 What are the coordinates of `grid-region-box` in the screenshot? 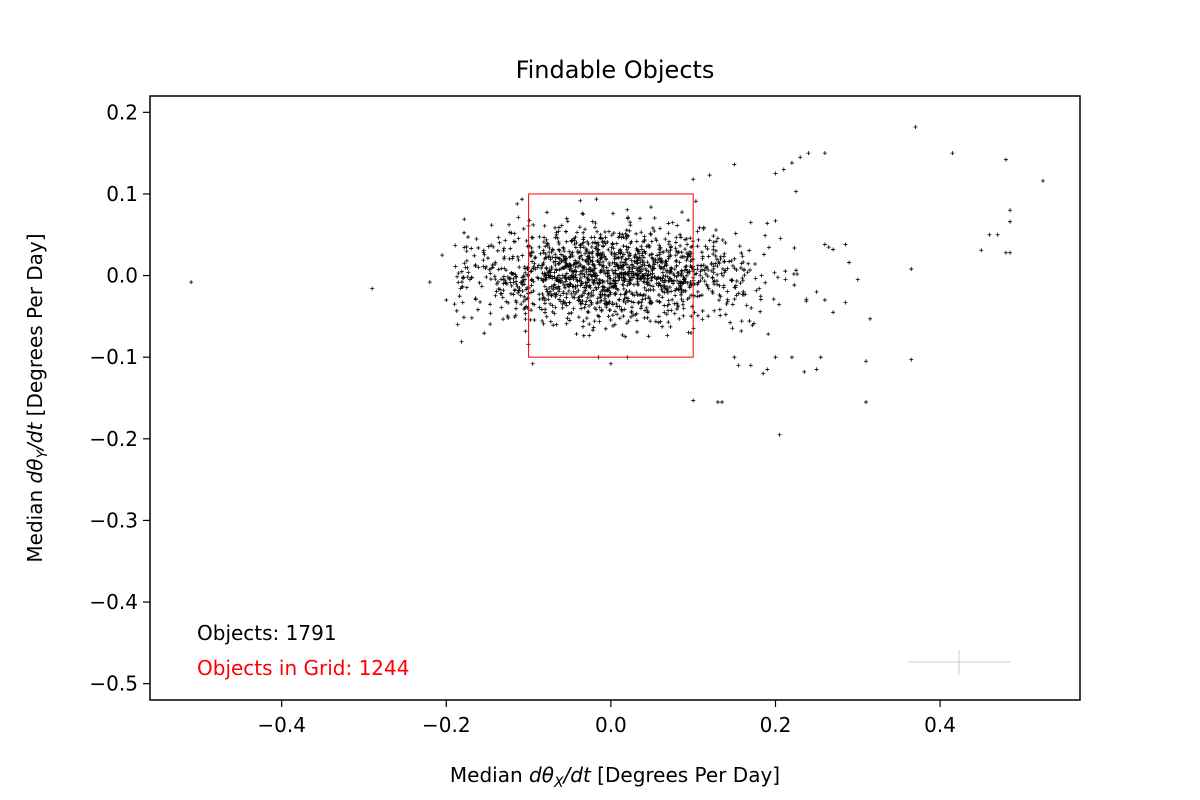 It's located at (611, 275).